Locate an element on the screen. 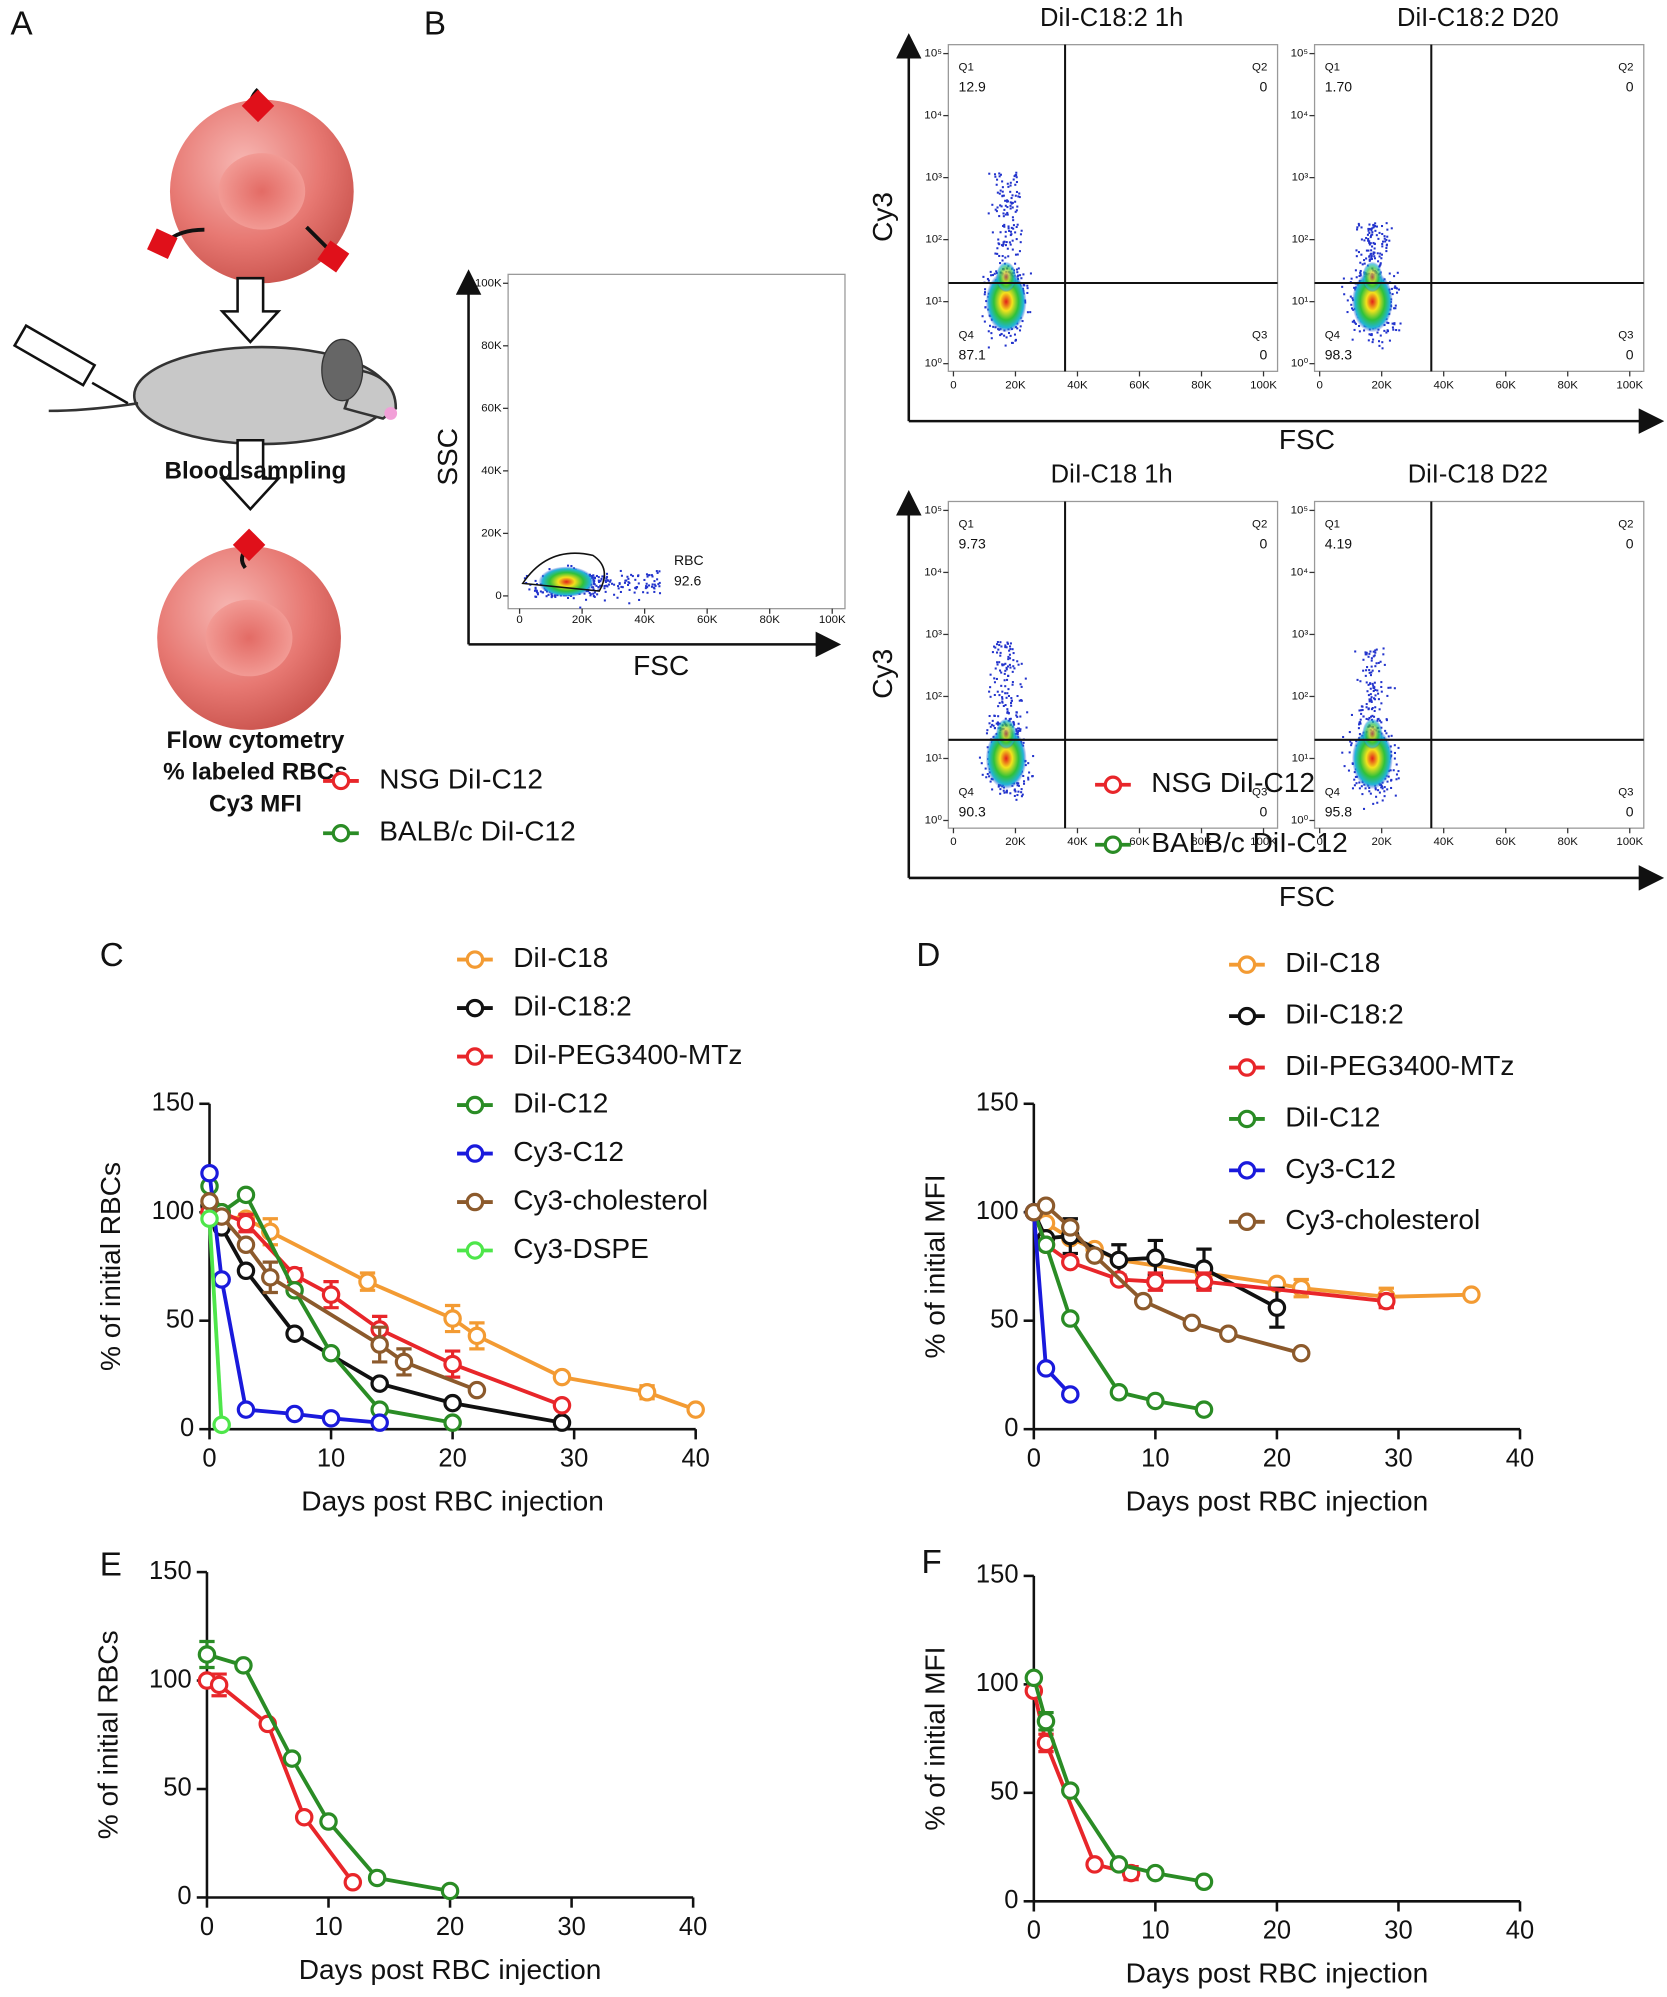 The image size is (1667, 1997). y-tick-label: 10¹ is located at coordinates (933, 302).